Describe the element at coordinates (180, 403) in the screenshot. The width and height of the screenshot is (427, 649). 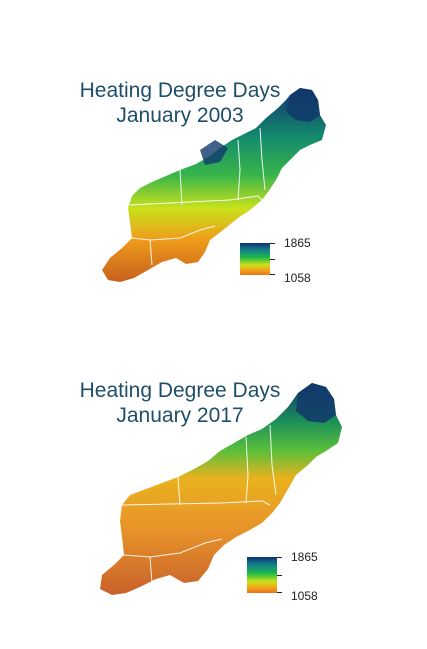
I see `map-title-2017: Heating Degree Days January 2017` at that location.